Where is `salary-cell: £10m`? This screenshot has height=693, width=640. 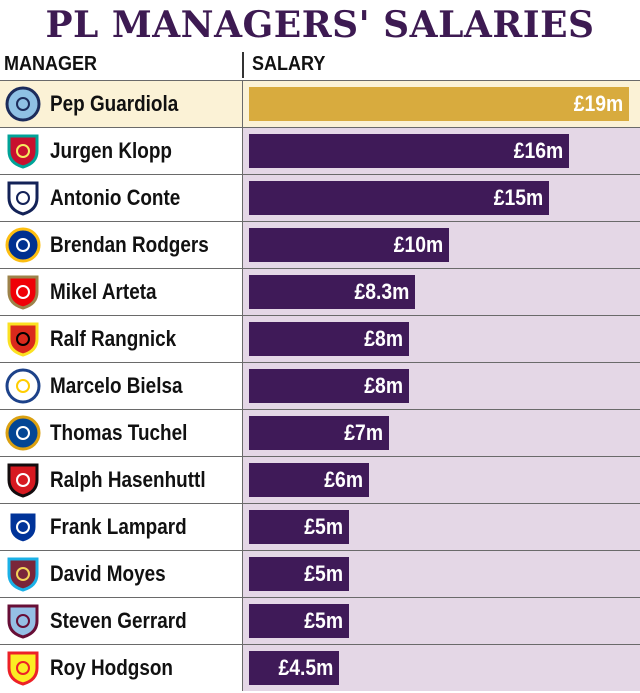 salary-cell: £10m is located at coordinates (441, 245).